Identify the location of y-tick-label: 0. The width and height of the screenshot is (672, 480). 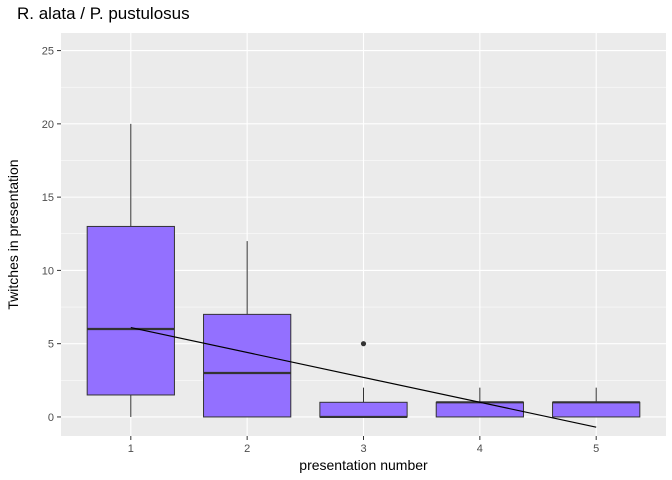
(51, 418).